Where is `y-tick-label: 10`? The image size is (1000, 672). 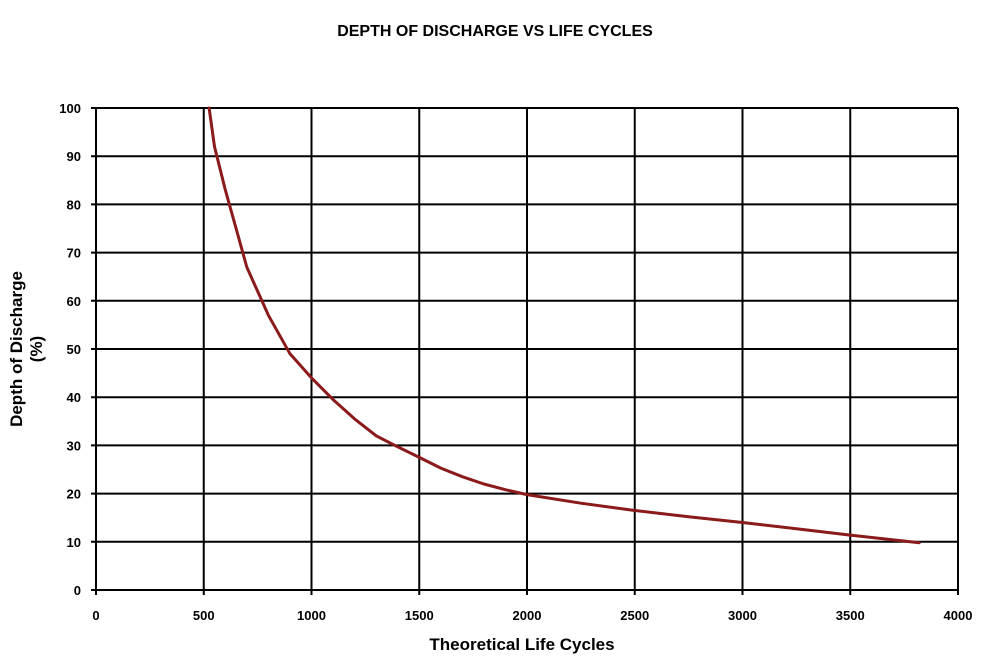 y-tick-label: 10 is located at coordinates (74, 542).